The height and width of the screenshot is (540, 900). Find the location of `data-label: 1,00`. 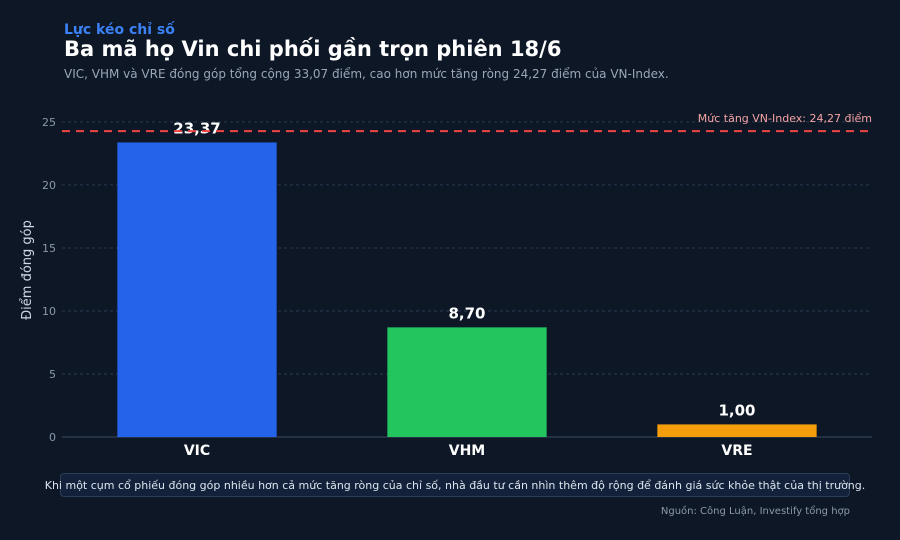

data-label: 1,00 is located at coordinates (736, 410).